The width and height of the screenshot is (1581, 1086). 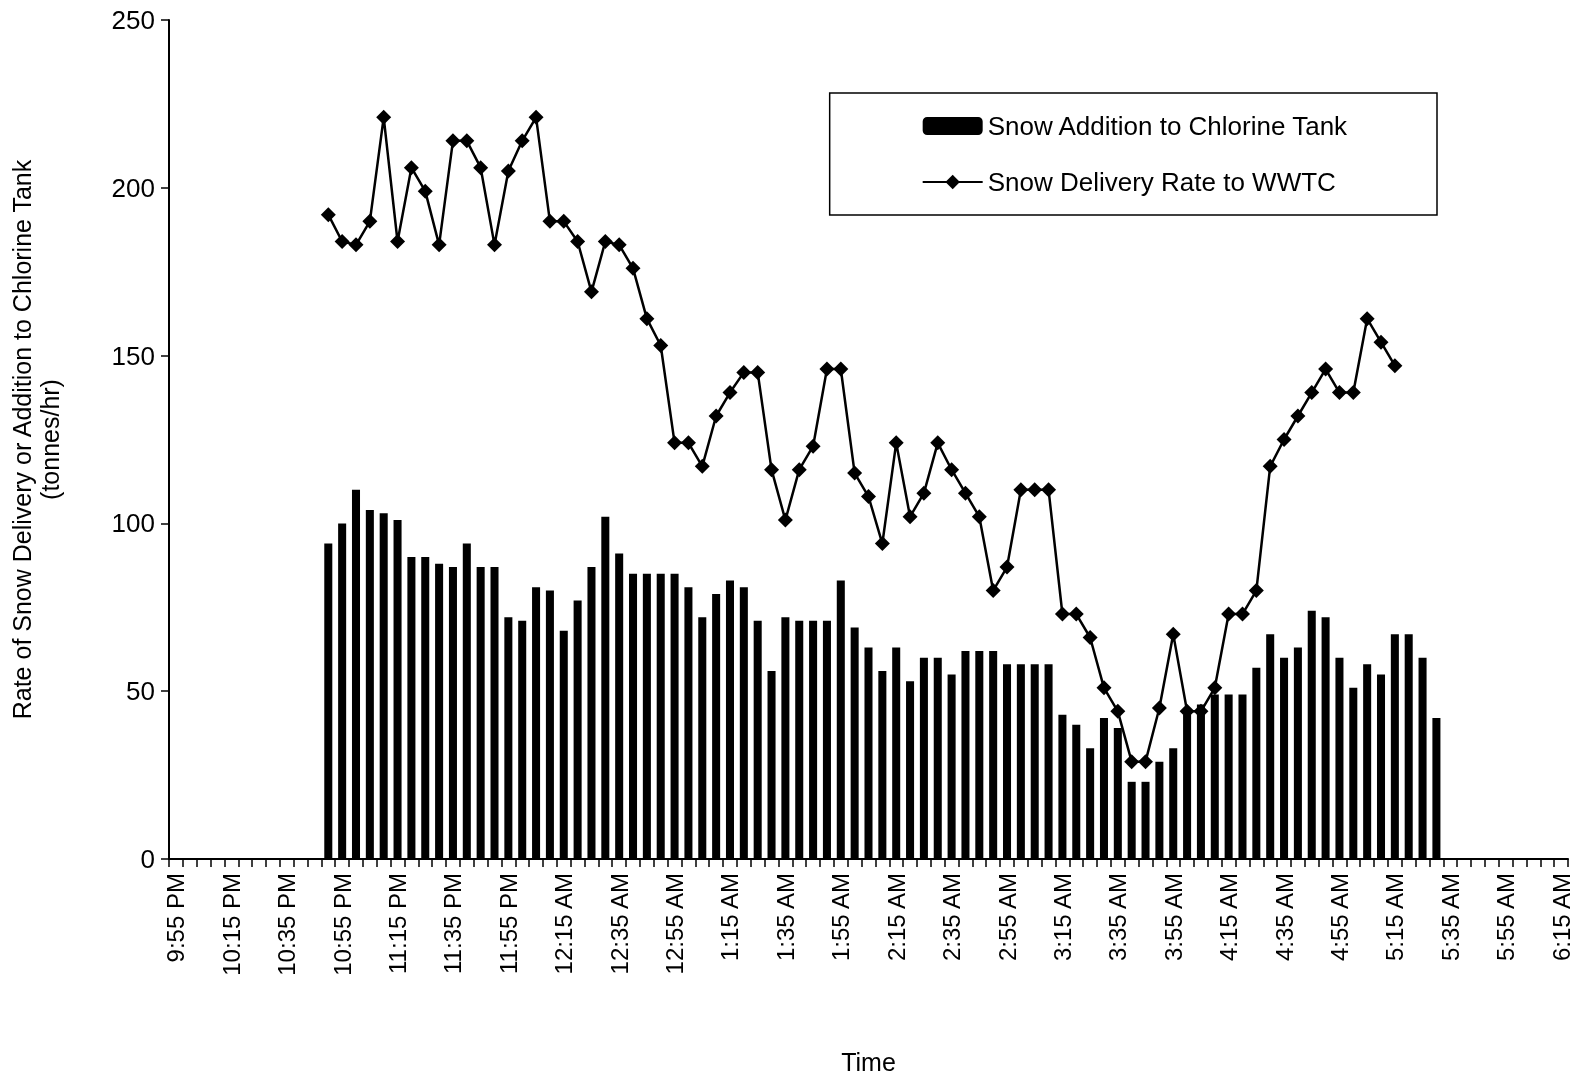 I want to click on x-tick-label: 9:55 PM, so click(x=176, y=918).